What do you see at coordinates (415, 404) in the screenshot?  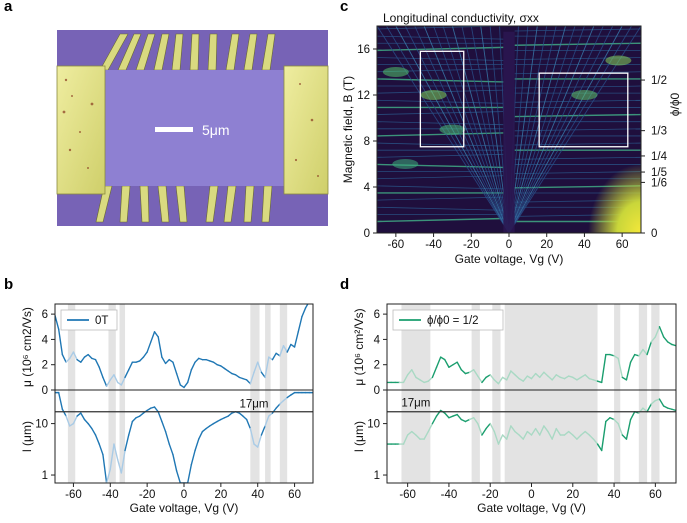 I see `reference-line-label: 17μm` at bounding box center [415, 404].